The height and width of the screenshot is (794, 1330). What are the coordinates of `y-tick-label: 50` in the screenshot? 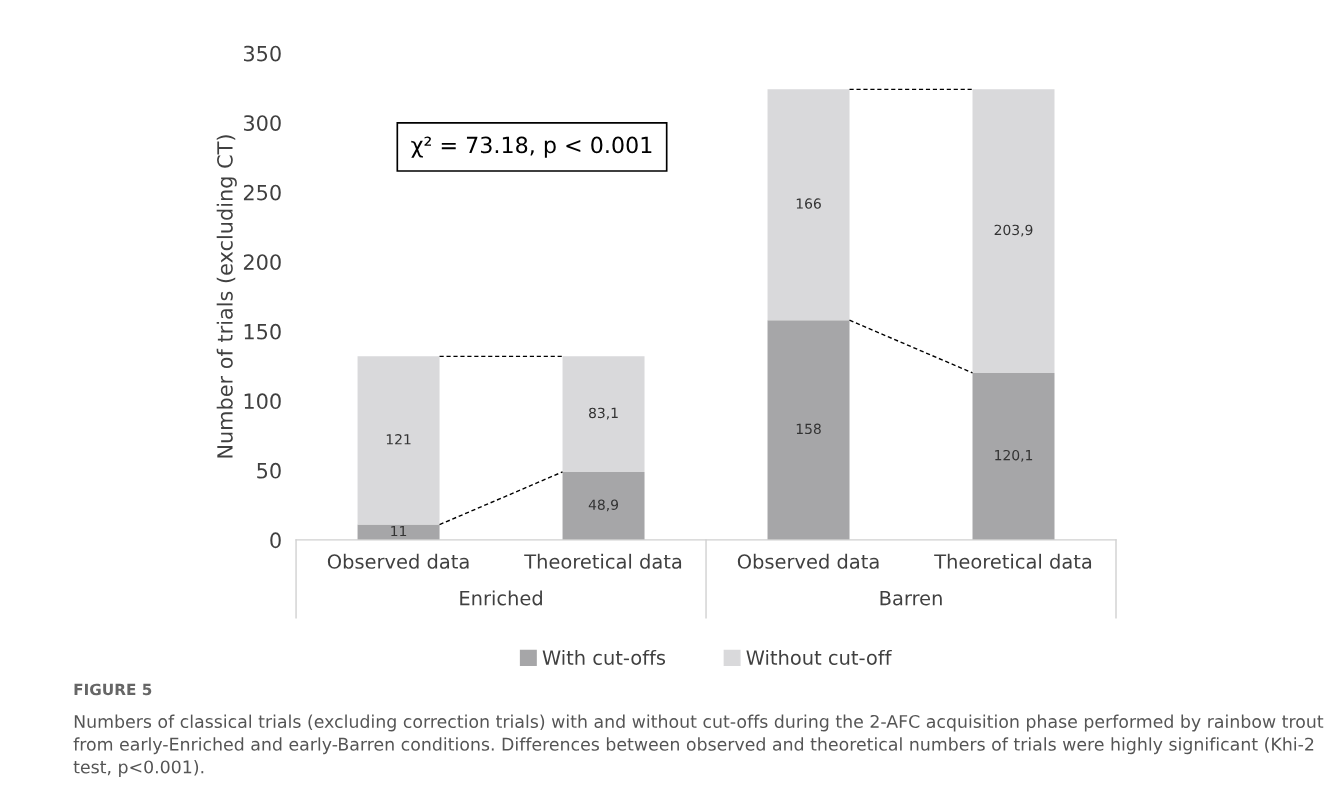 It's located at (269, 470).